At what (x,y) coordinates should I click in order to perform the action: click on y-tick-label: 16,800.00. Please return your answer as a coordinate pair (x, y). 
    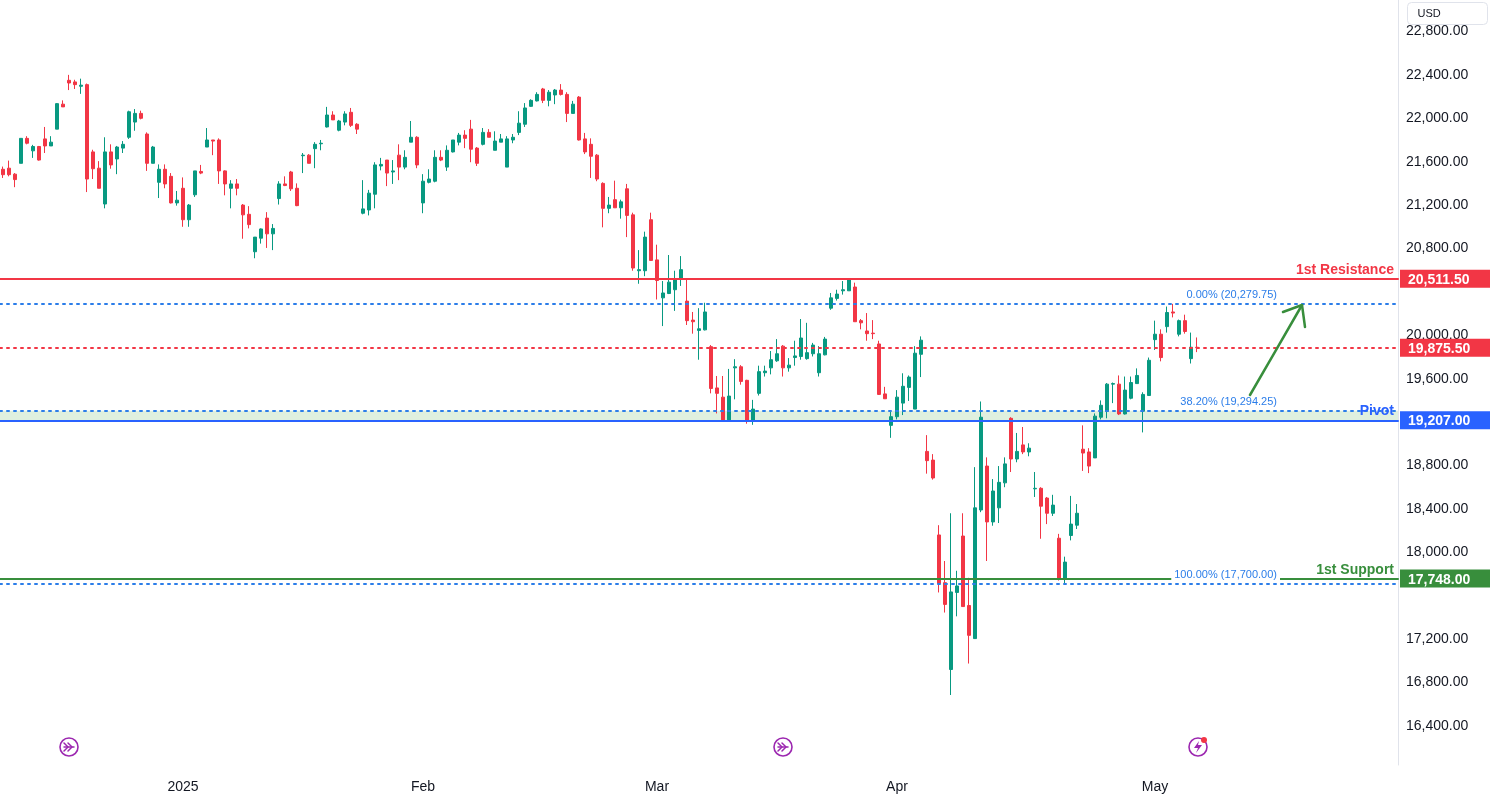
    Looking at the image, I should click on (1437, 681).